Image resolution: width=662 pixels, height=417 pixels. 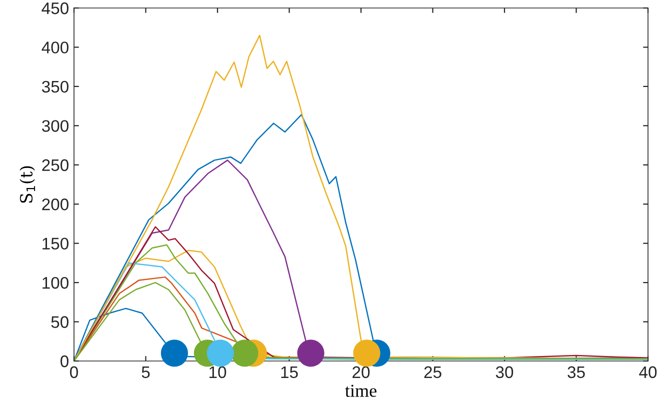 I want to click on y-tick-label: 150, so click(x=55, y=244).